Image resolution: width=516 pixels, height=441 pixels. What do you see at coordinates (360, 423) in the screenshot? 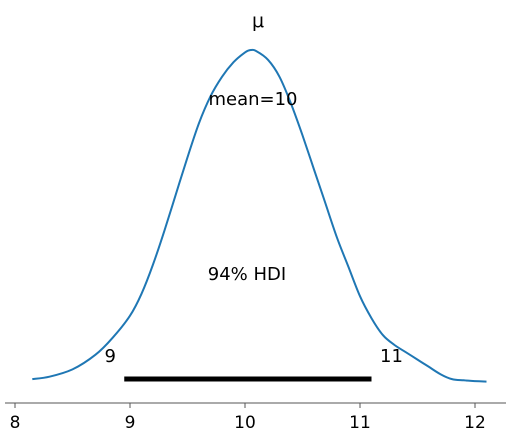
I see `x-tick-label: 11` at bounding box center [360, 423].